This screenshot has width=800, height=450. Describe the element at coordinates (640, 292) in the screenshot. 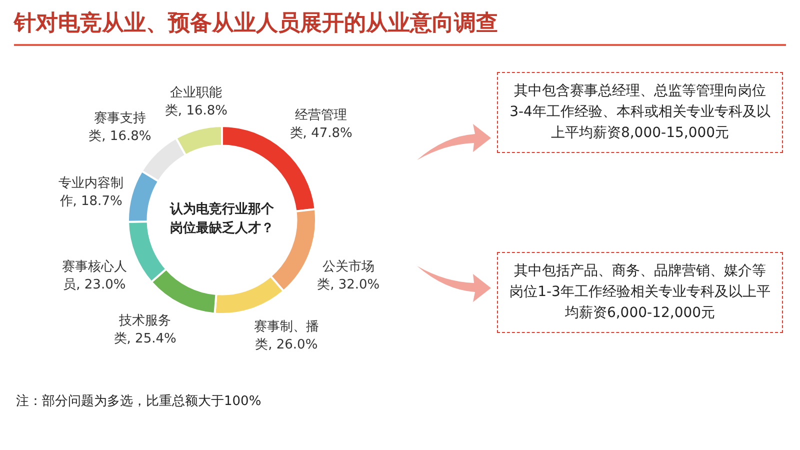

I see `text: 其中包括产品、商务、品牌营销、媒介等岗位1-3年工作经验相关专业专科及以上平均薪资6,000-12,000元` at that location.